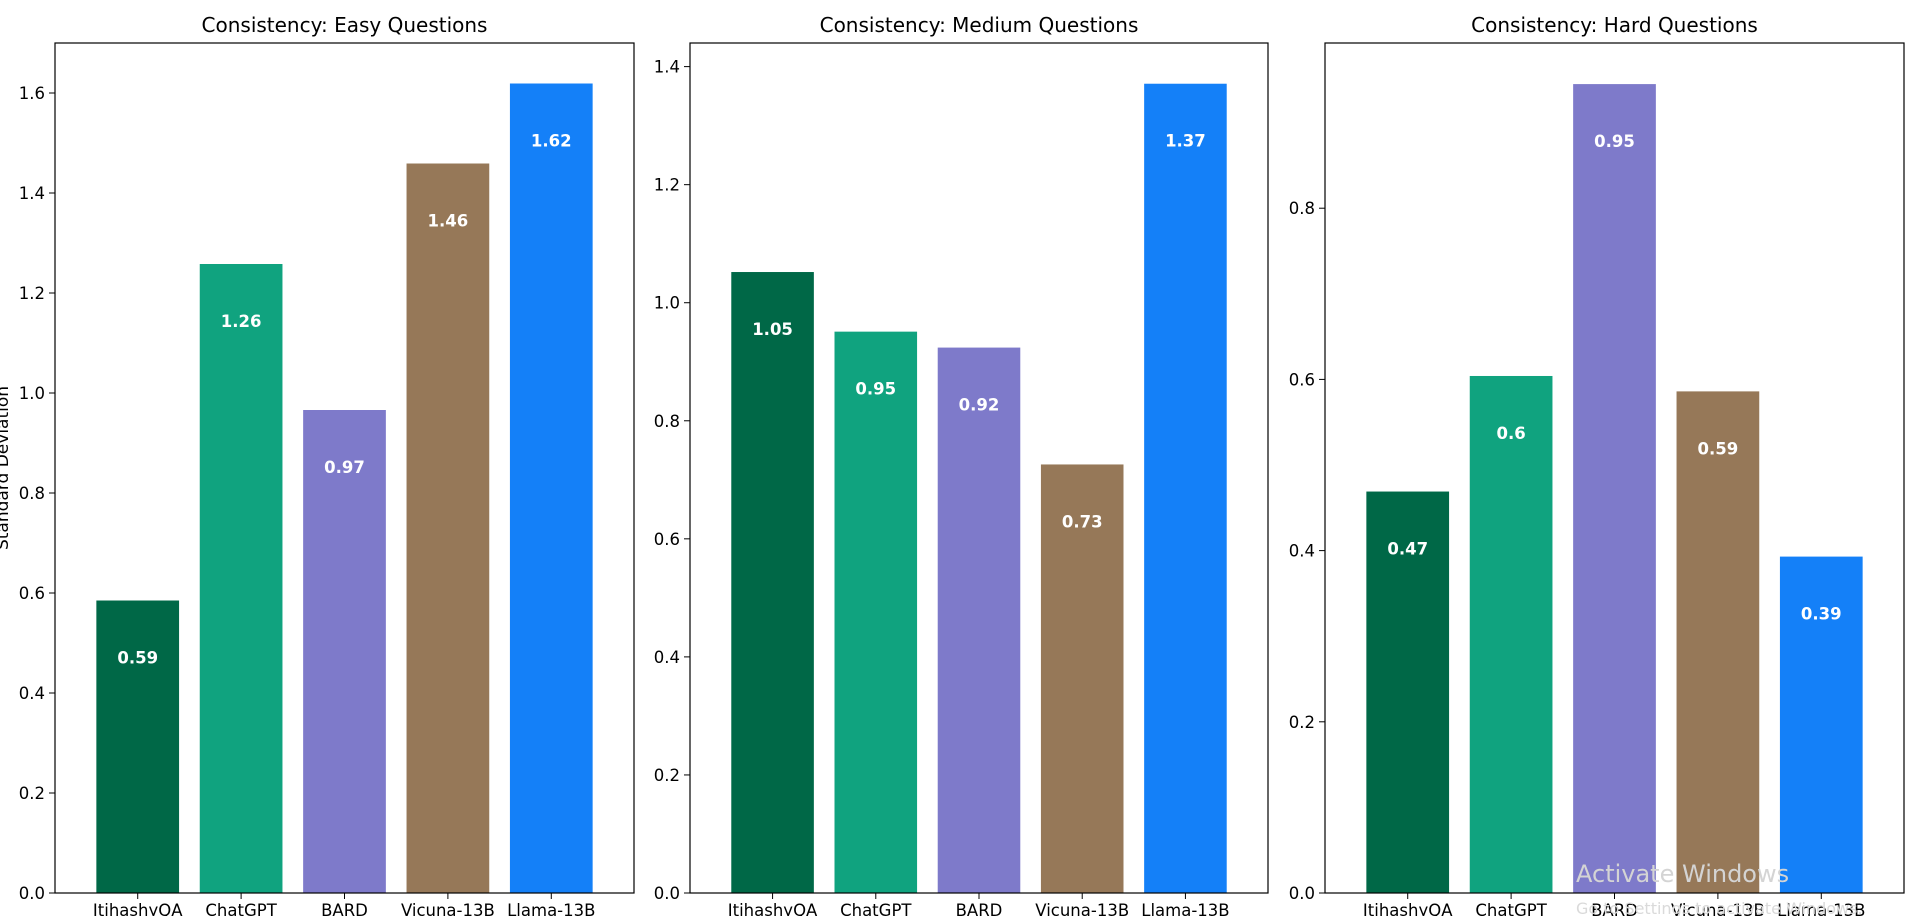  I want to click on bar-value-label: 1.62, so click(551, 141).